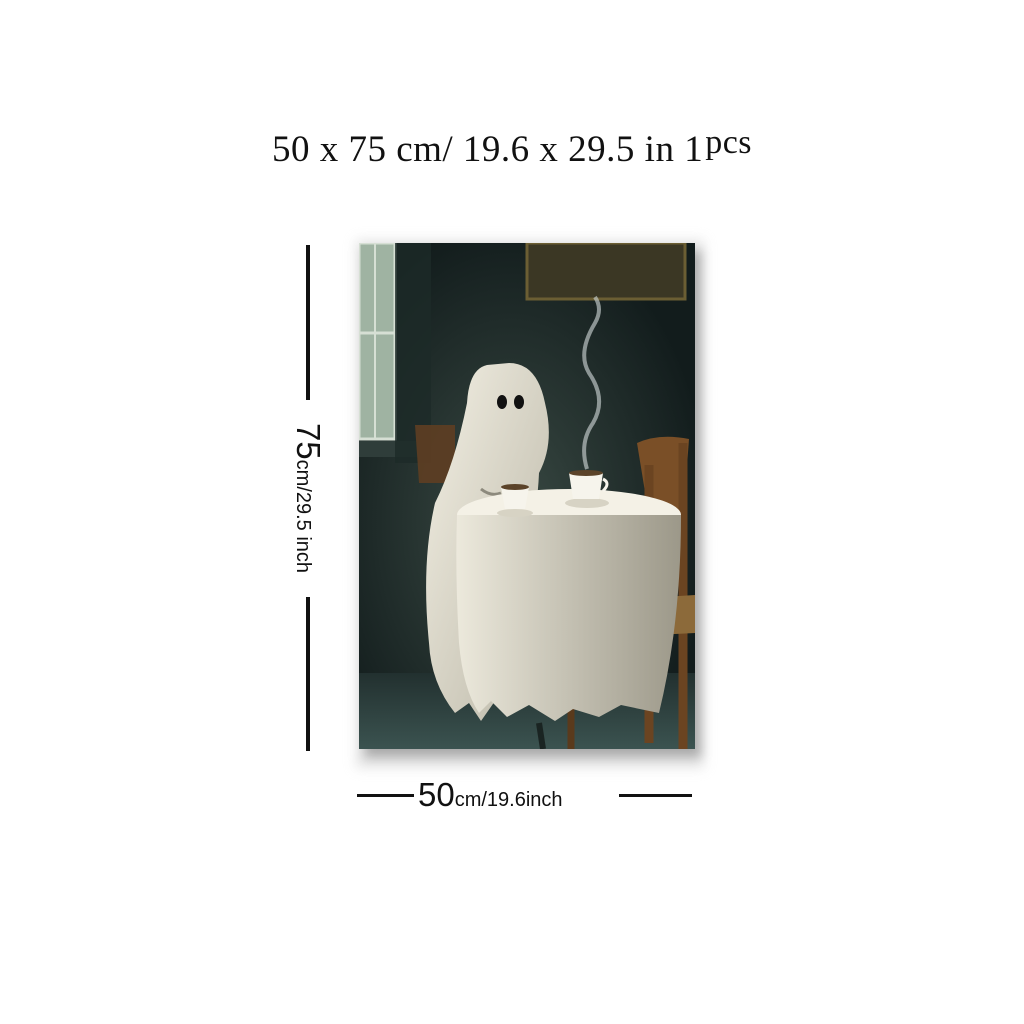 The width and height of the screenshot is (1024, 1024). Describe the element at coordinates (473, 149) in the screenshot. I see `size-text: 50 x 75 cm/ 19.6 x 29.5 in` at that location.